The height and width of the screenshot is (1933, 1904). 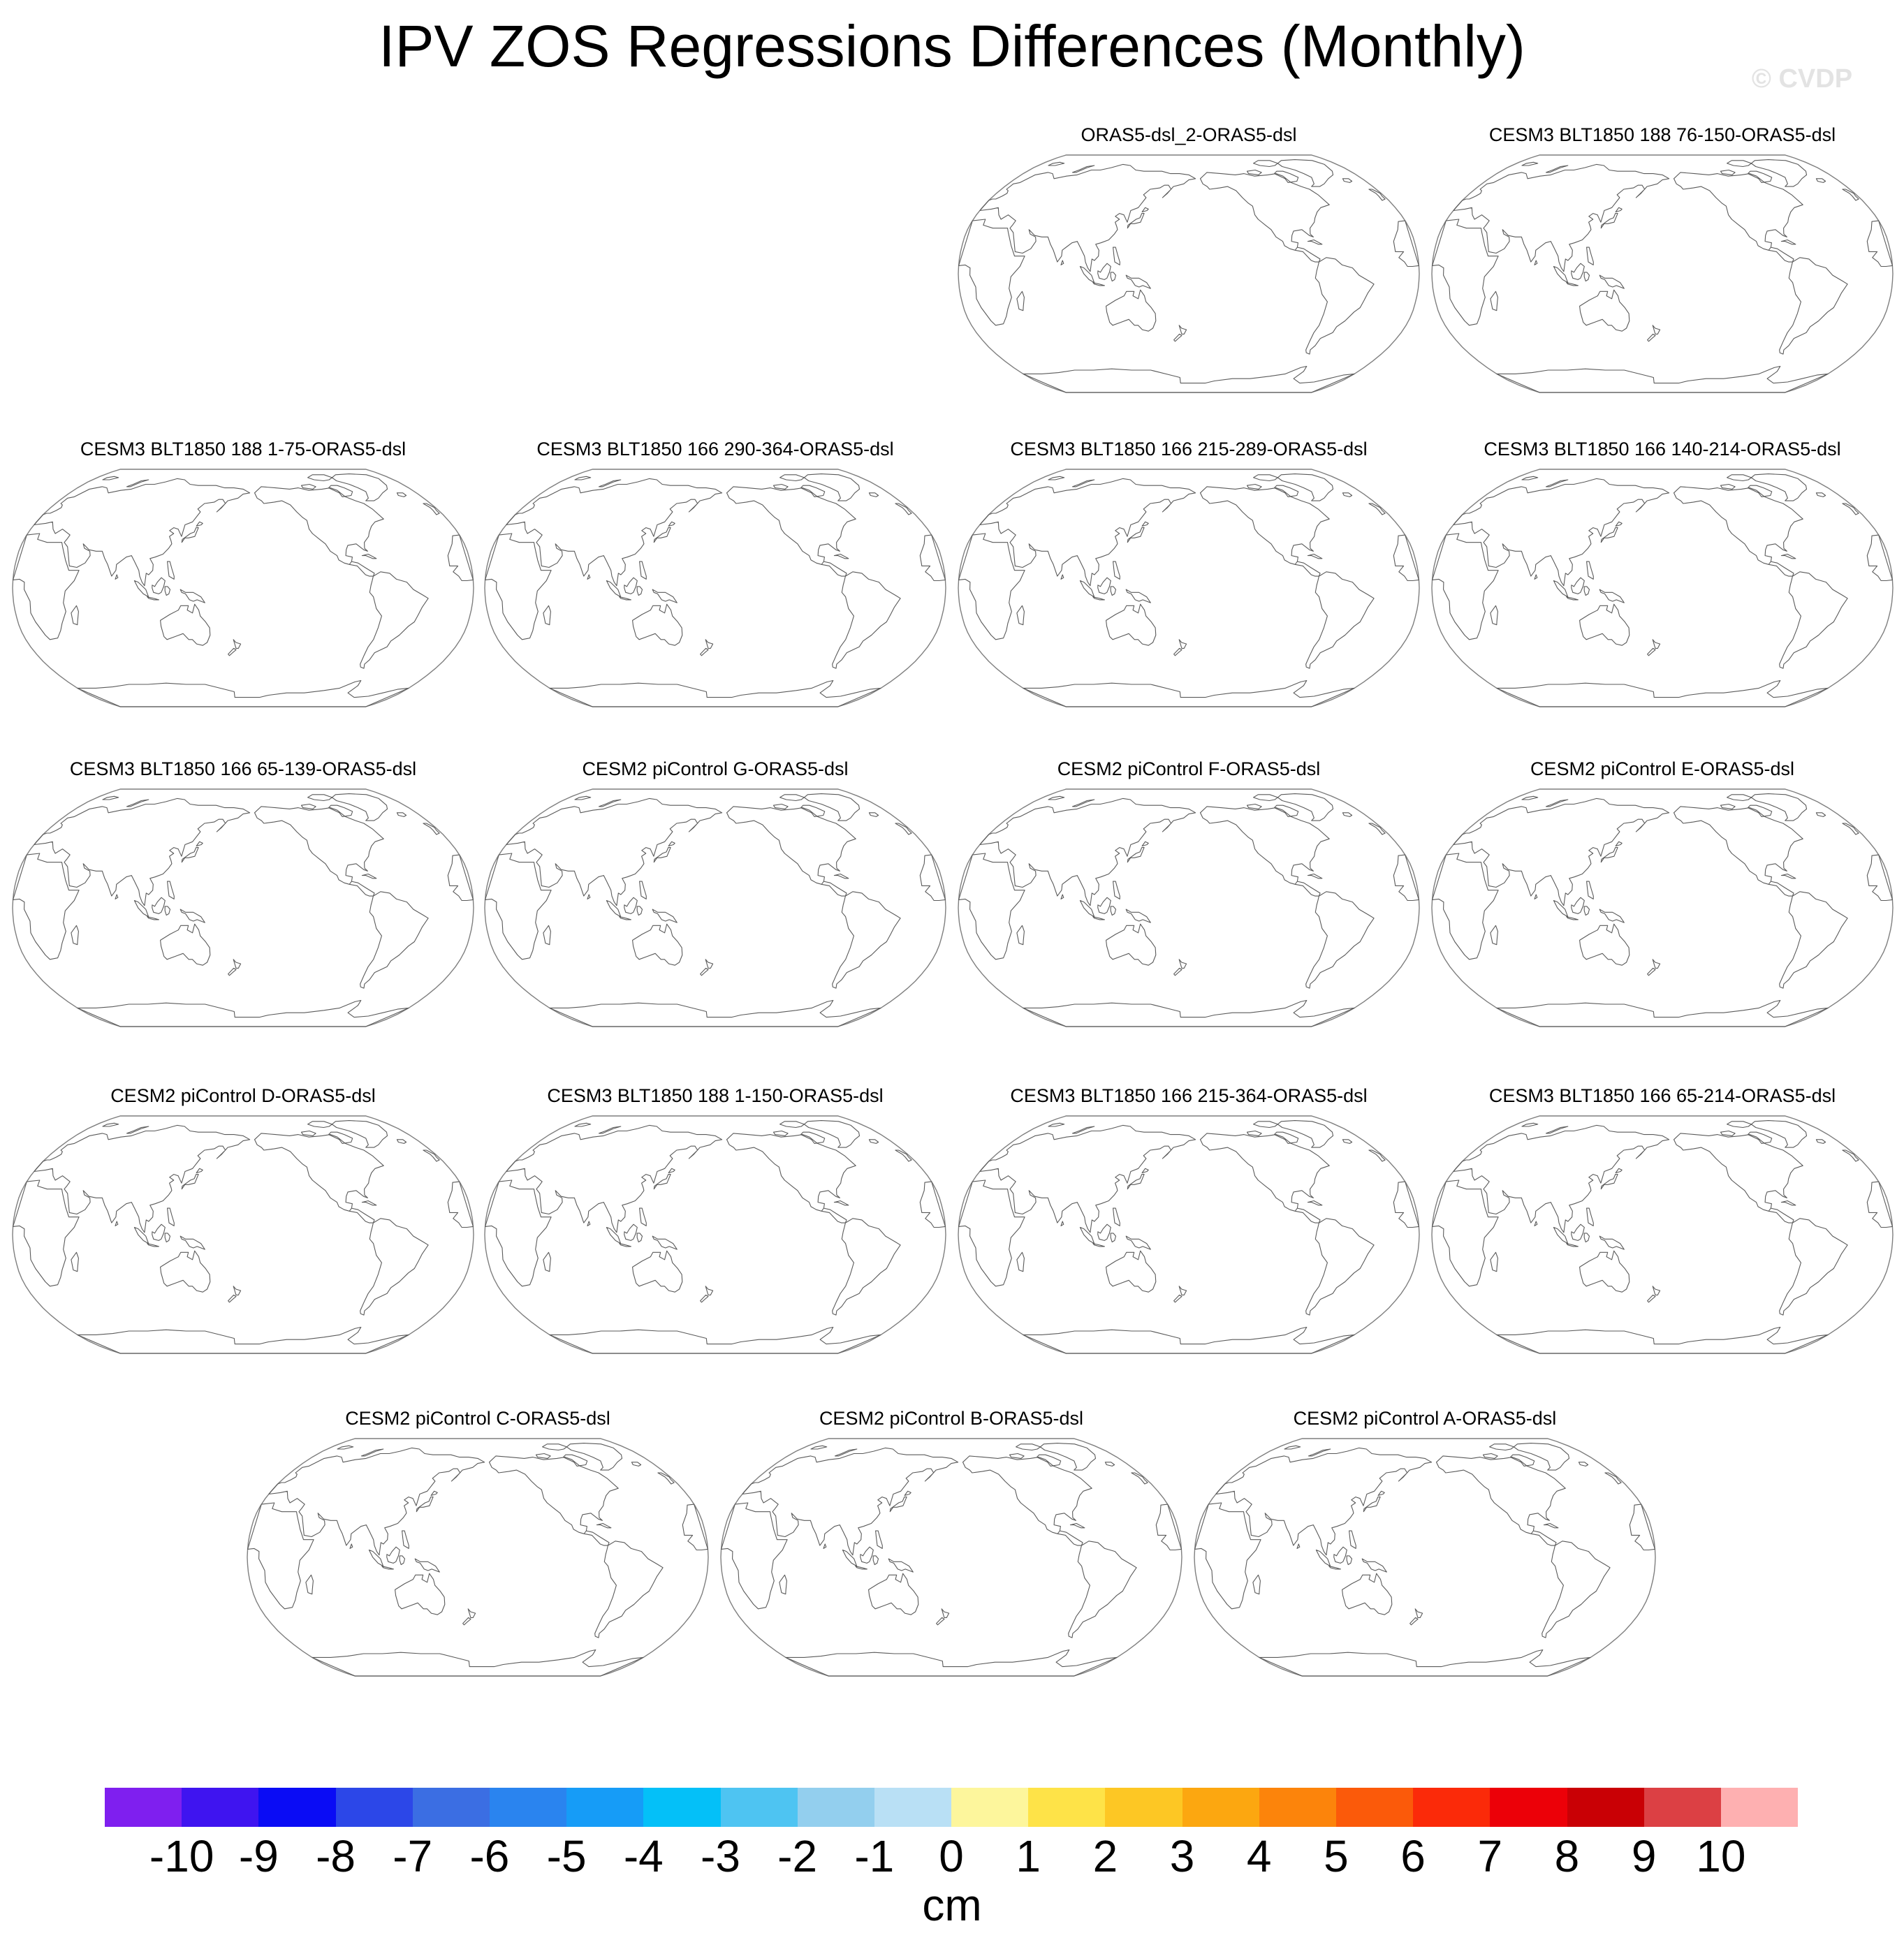 I want to click on colorbar-tick-label: 8, so click(x=1567, y=1856).